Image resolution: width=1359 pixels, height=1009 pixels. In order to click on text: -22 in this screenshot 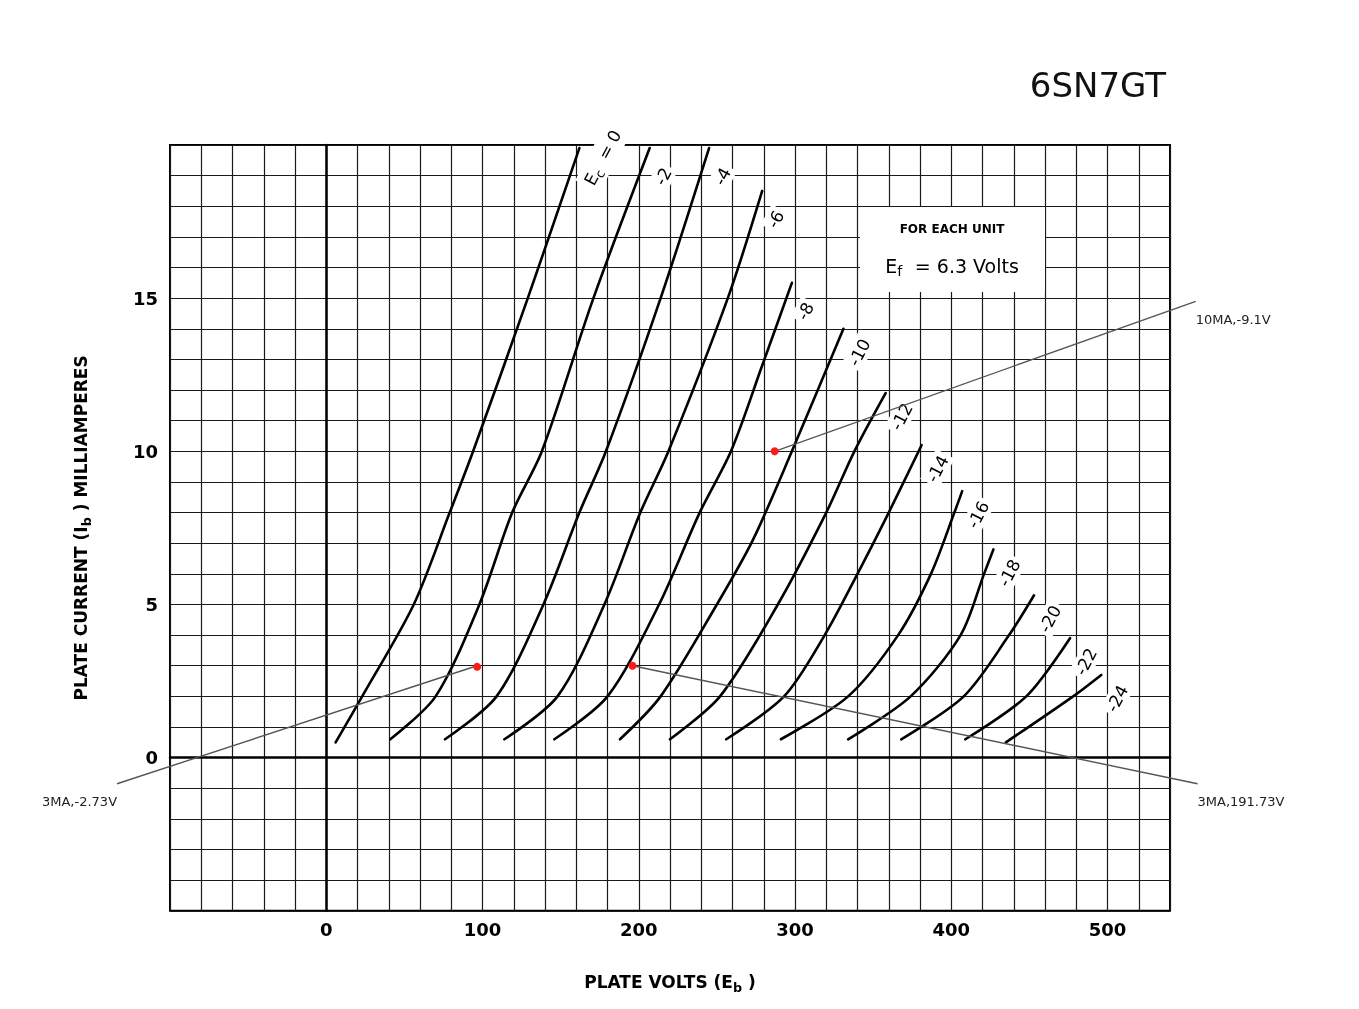, I will do `click(1086, 661)`.